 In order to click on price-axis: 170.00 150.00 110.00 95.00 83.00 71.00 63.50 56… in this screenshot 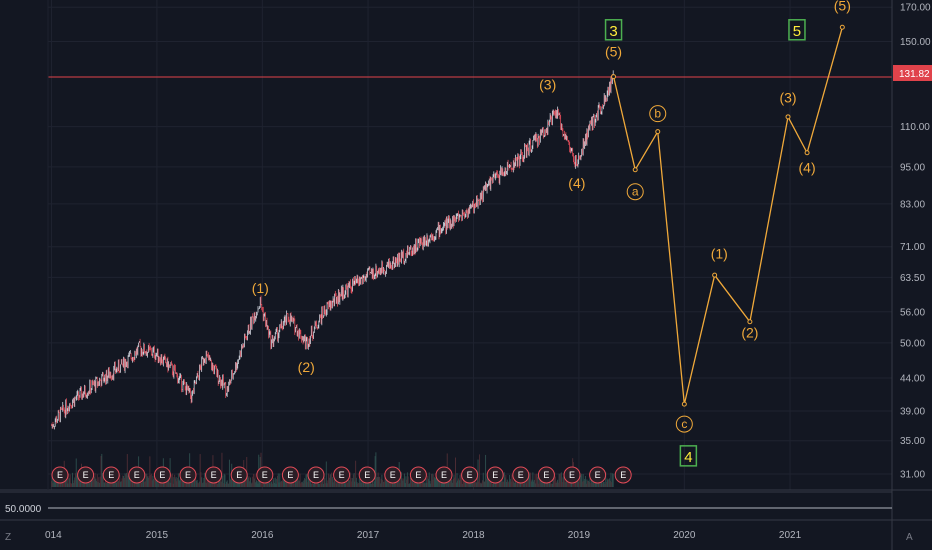, I will do `click(915, 242)`.